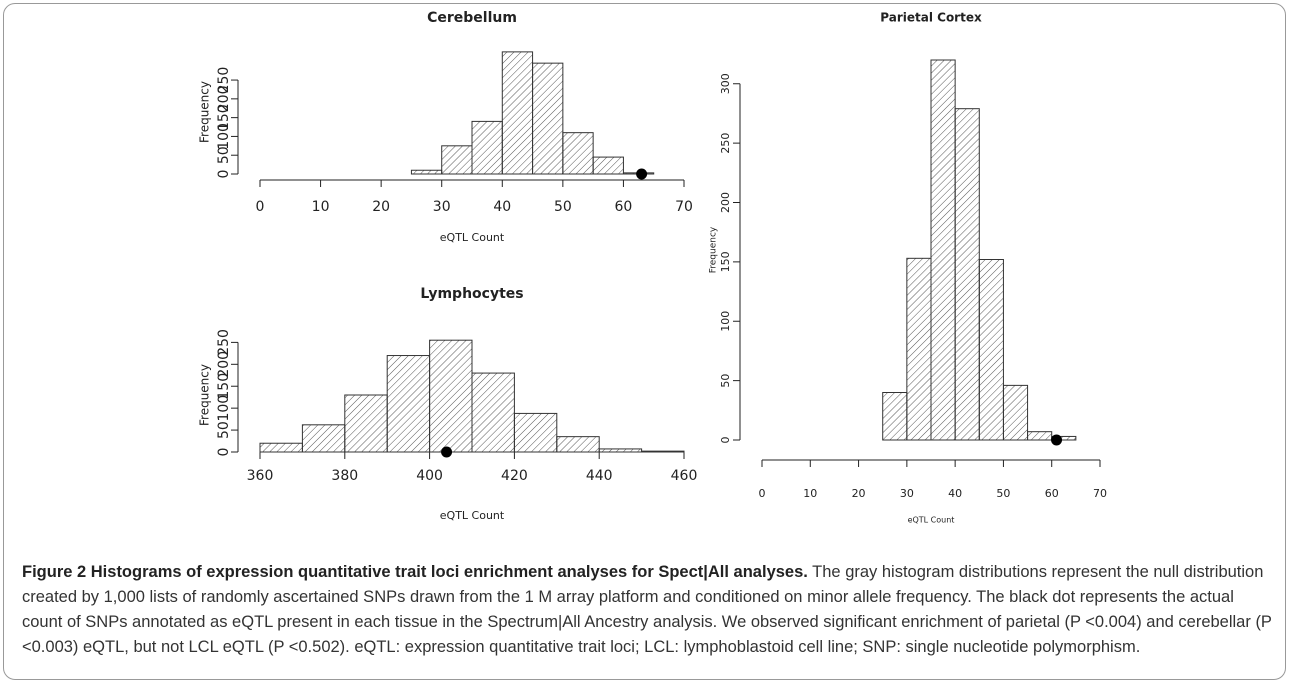  I want to click on chart-title: Parietal Cortex, so click(931, 18).